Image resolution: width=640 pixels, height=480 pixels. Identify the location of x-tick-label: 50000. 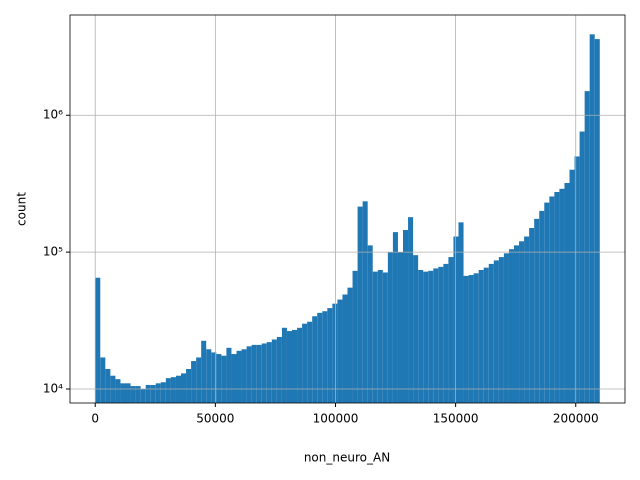
(215, 419).